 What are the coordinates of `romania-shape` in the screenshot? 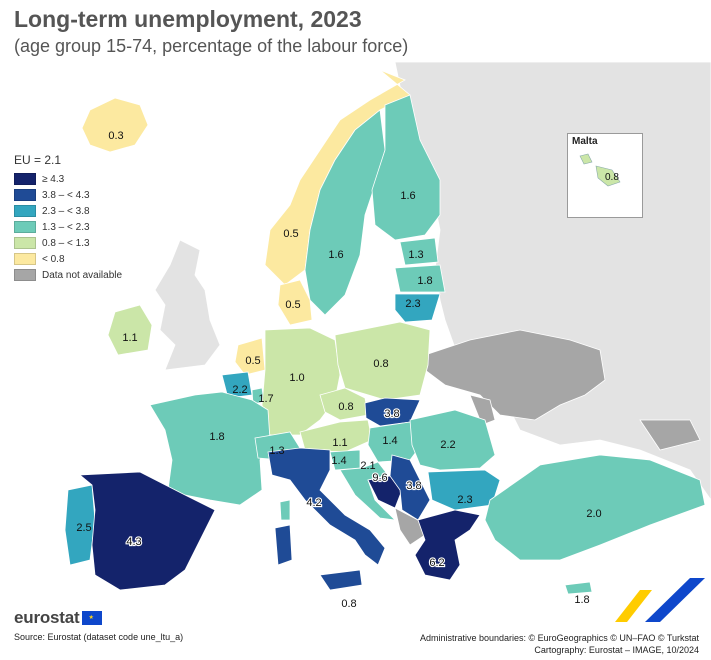 It's located at (452, 440).